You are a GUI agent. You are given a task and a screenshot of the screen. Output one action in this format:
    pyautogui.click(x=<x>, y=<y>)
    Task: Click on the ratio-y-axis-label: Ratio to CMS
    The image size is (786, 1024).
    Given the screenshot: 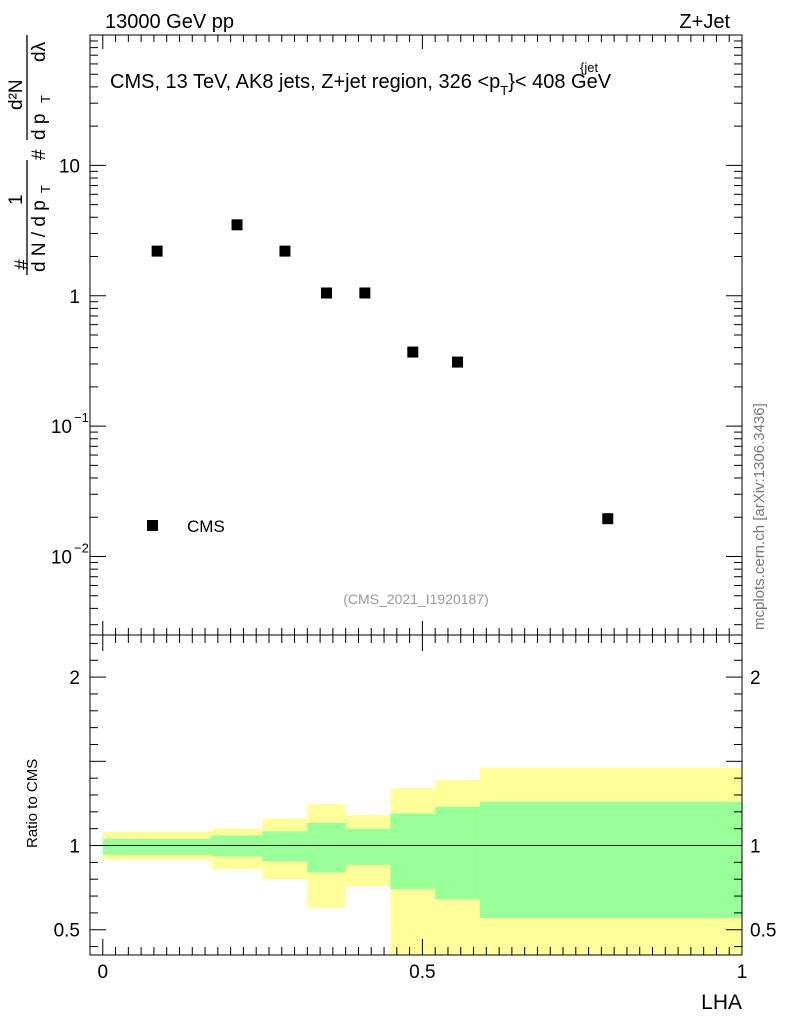 What is the action you would take?
    pyautogui.click(x=32, y=803)
    